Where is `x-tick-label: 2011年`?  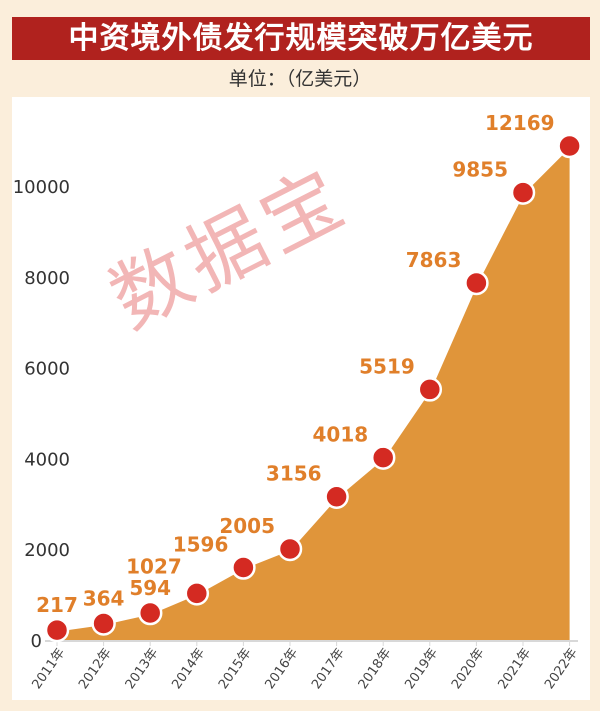 x-tick-label: 2011年 is located at coordinates (49, 669).